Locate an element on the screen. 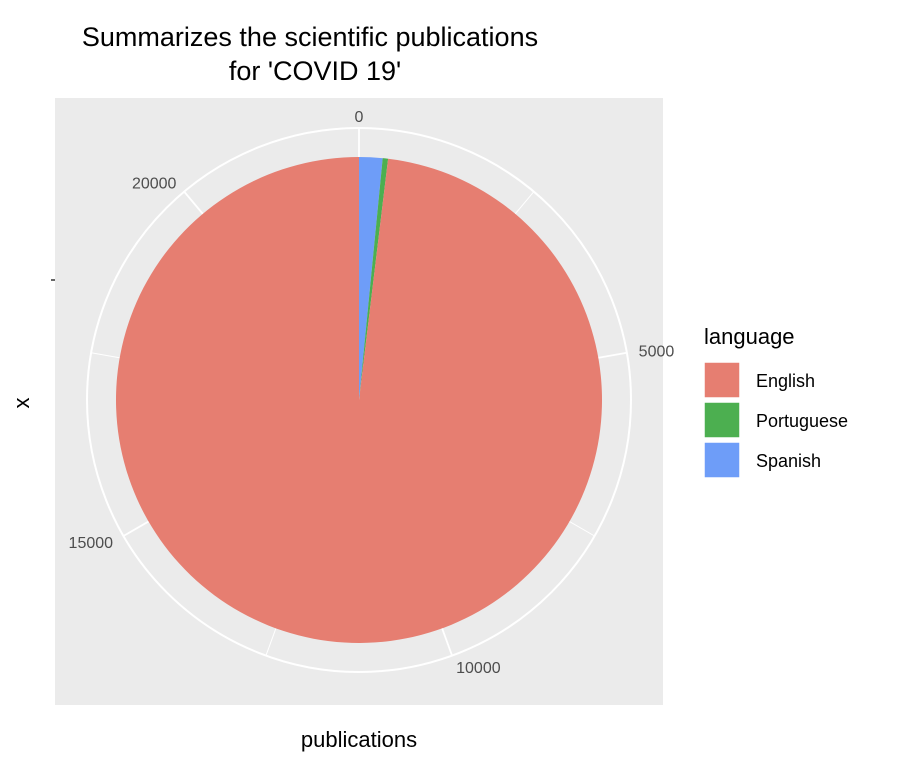 The height and width of the screenshot is (758, 904). tick-label: 5000 is located at coordinates (657, 352).